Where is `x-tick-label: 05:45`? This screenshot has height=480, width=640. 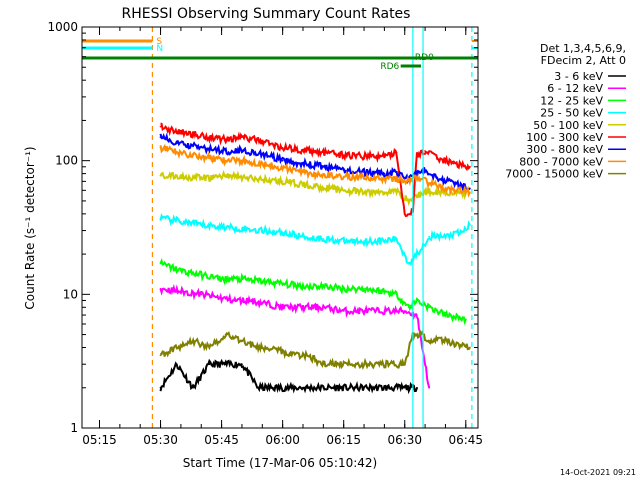
x-tick-label: 05:45 is located at coordinates (221, 440).